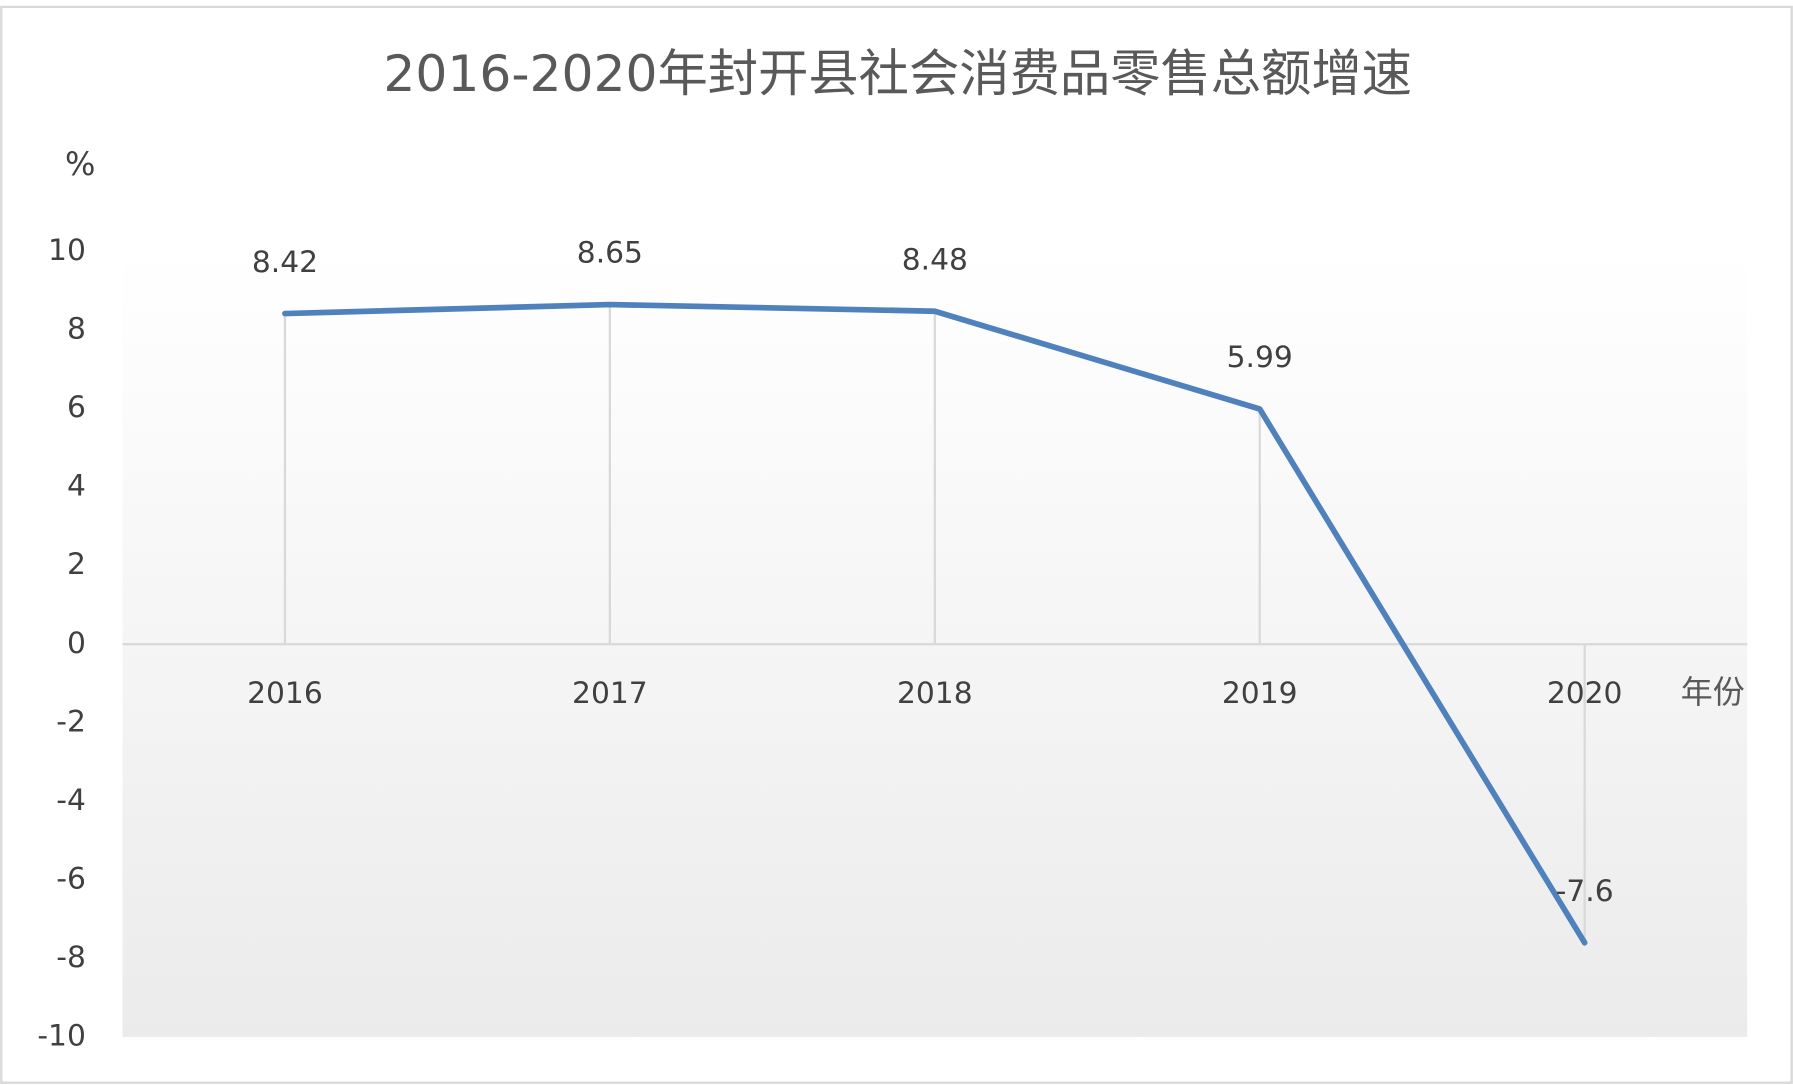 The image size is (1793, 1085). Describe the element at coordinates (71, 721) in the screenshot. I see `y-tick-label: -2` at that location.